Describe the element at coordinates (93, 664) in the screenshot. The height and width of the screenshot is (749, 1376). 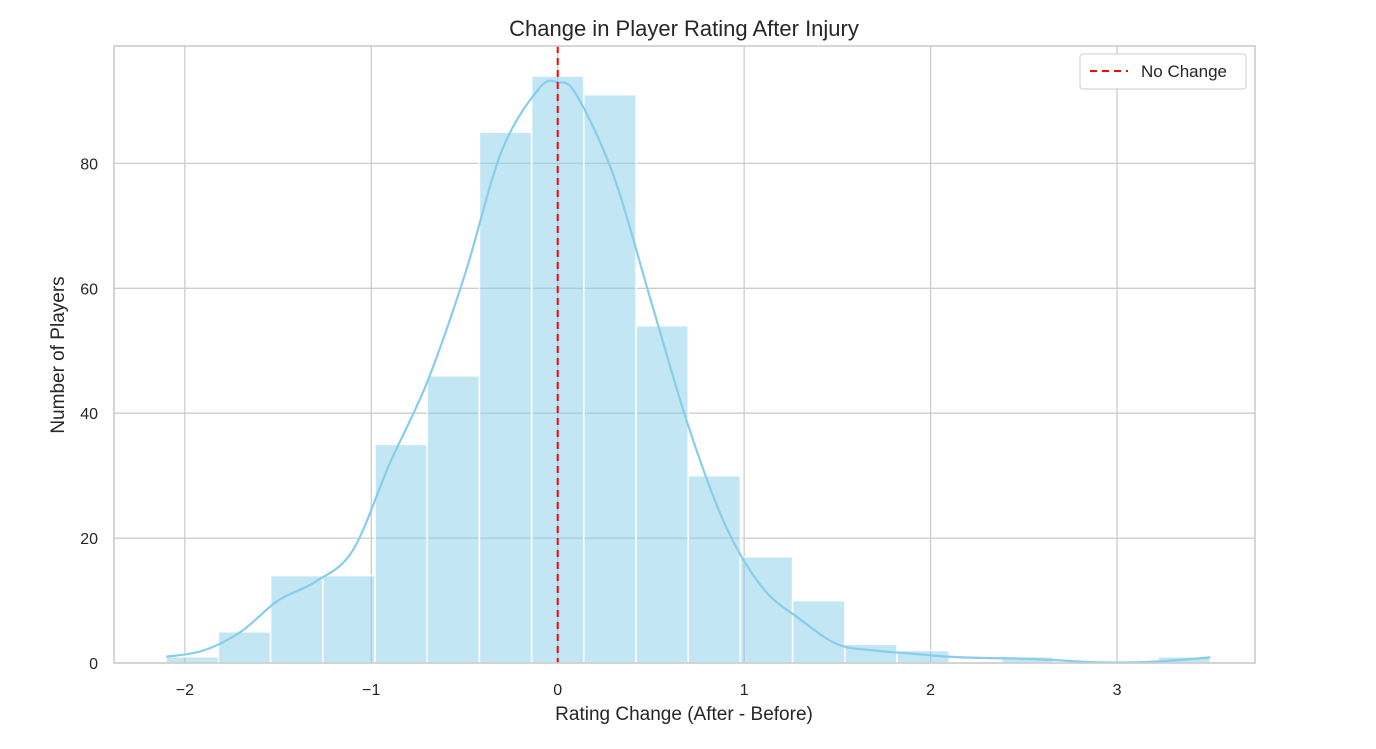
I see `y-tick-label: 0` at that location.